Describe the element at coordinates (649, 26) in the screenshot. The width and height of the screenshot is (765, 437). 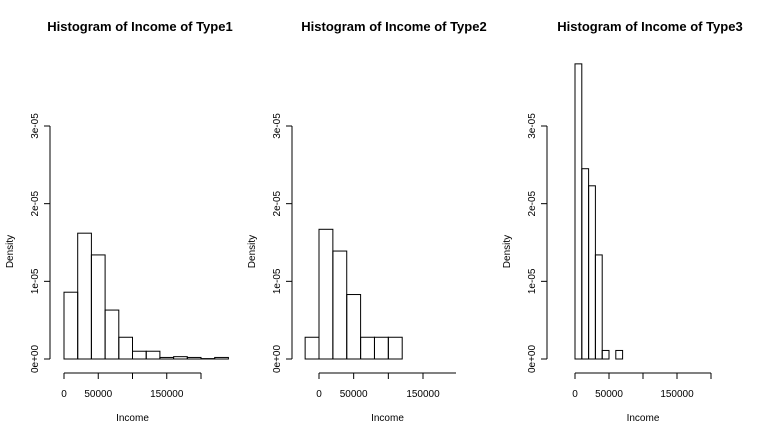
I see `chart-title: Histogram of Income of Type3` at that location.